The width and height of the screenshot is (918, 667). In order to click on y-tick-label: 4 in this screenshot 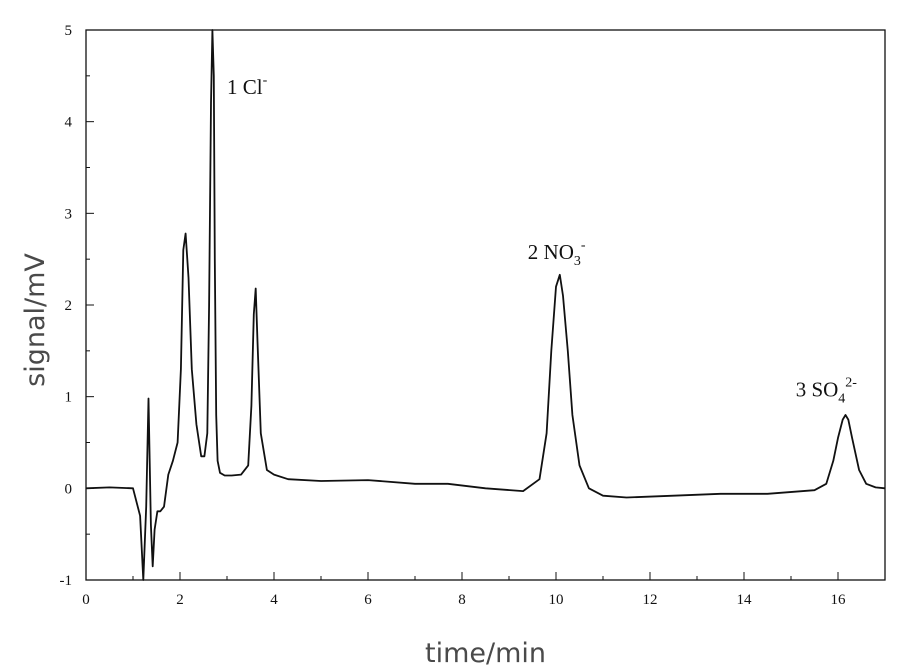, I will do `click(69, 123)`.